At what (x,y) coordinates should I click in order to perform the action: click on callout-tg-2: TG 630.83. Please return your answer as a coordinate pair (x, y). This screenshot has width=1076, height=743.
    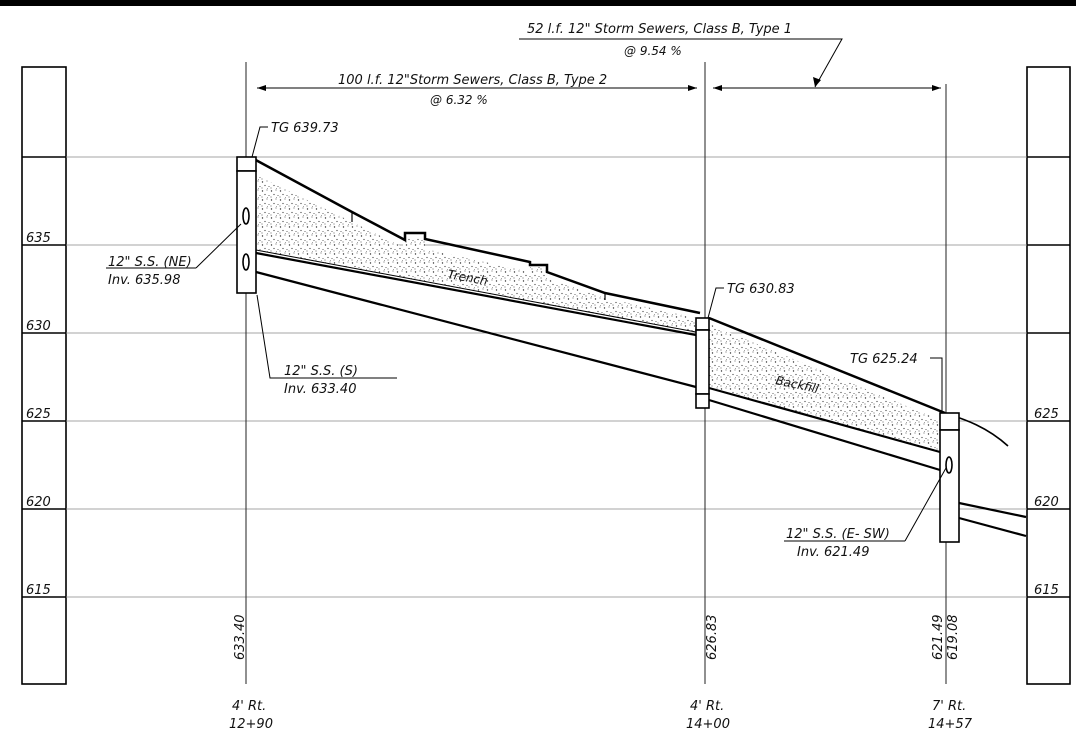
    Looking at the image, I should click on (751, 300).